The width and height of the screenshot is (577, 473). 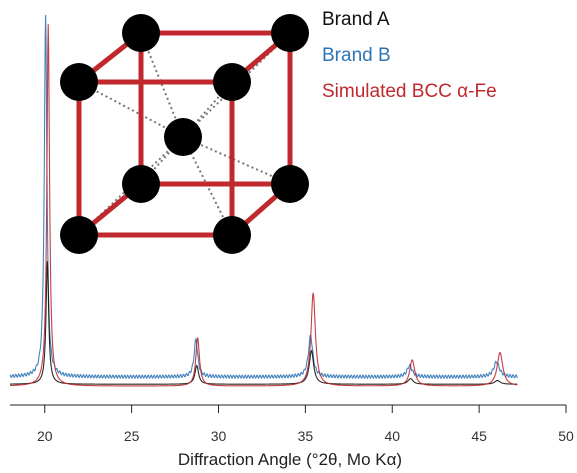 What do you see at coordinates (306, 436) in the screenshot?
I see `x-tick-label: 35` at bounding box center [306, 436].